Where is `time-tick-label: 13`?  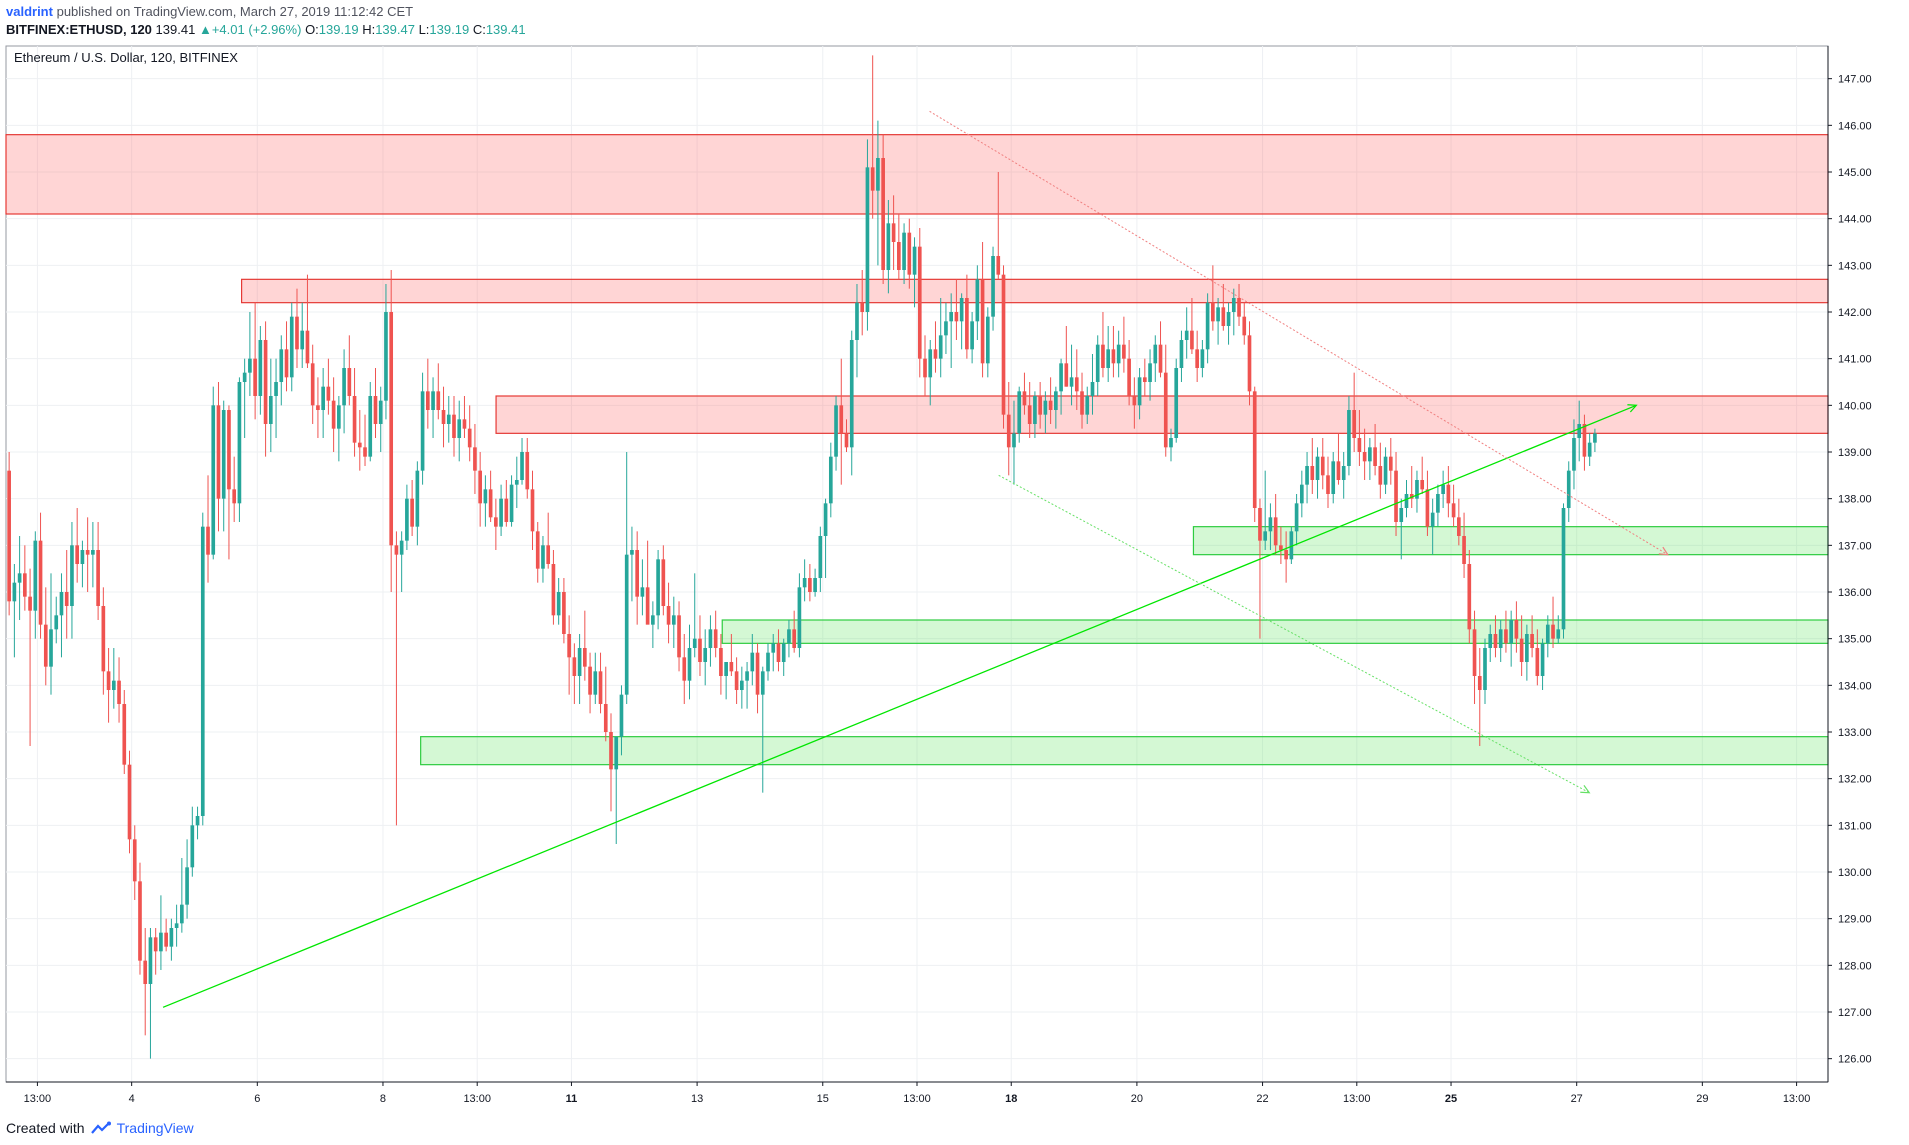 time-tick-label: 13 is located at coordinates (697, 1099).